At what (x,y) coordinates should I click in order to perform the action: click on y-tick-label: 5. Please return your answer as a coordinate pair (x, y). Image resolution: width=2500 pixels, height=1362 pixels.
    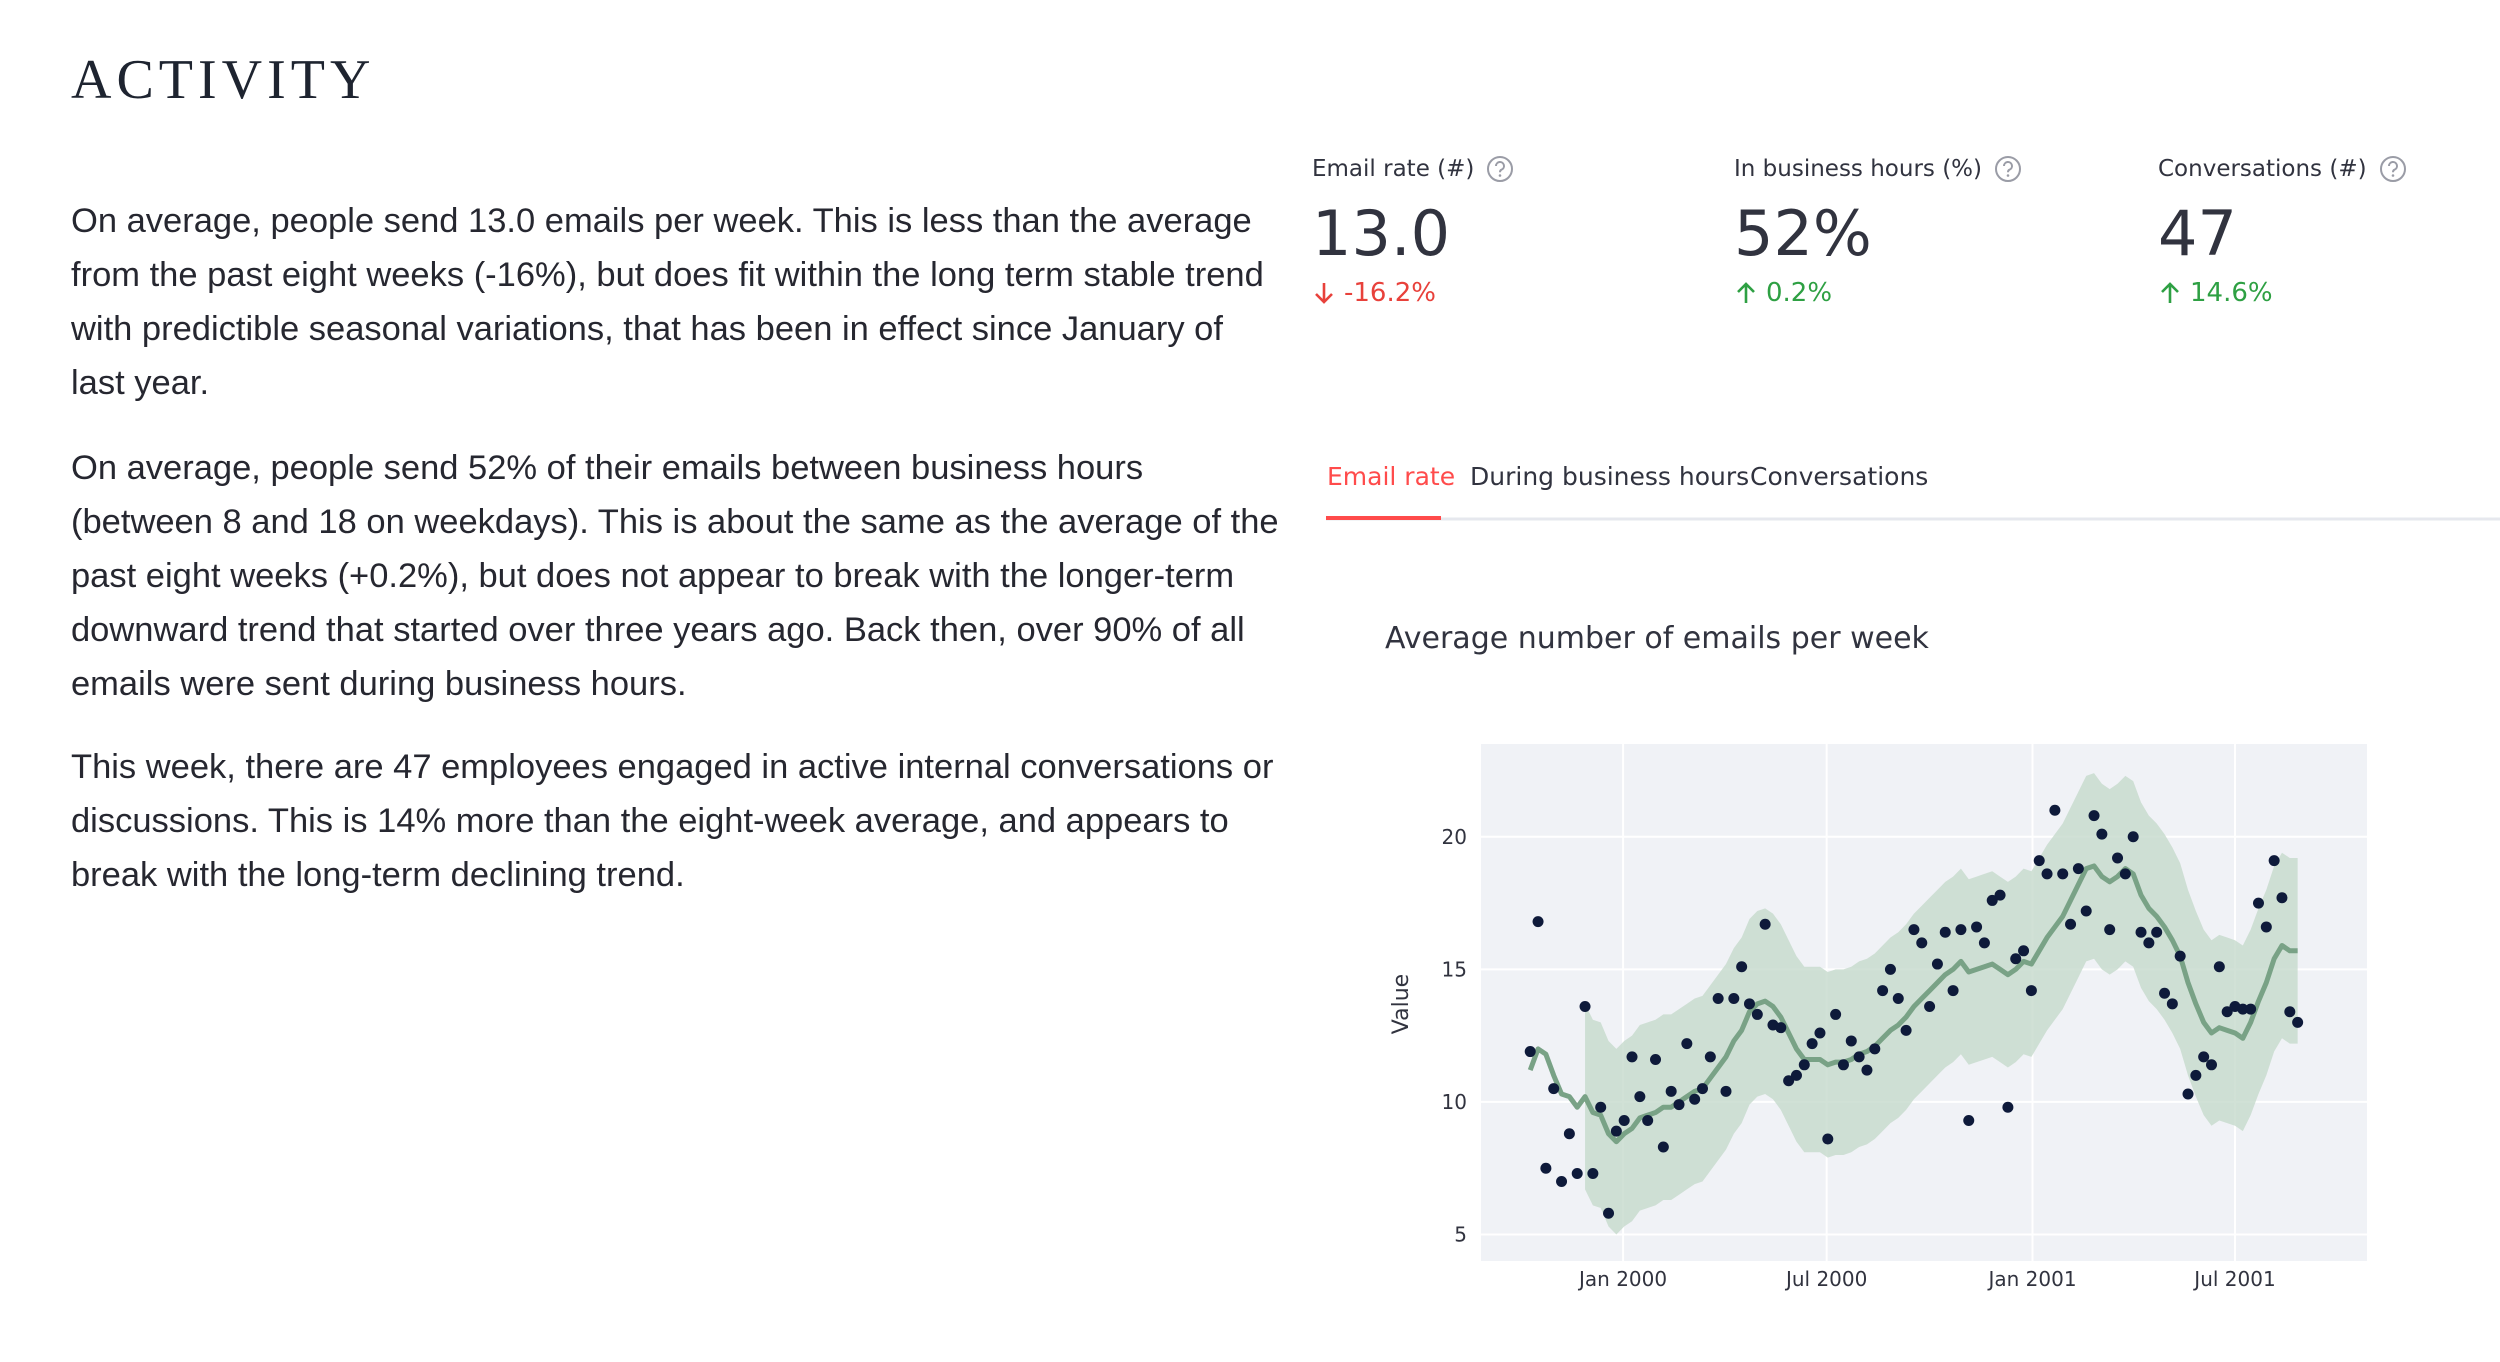
    Looking at the image, I should click on (1460, 1234).